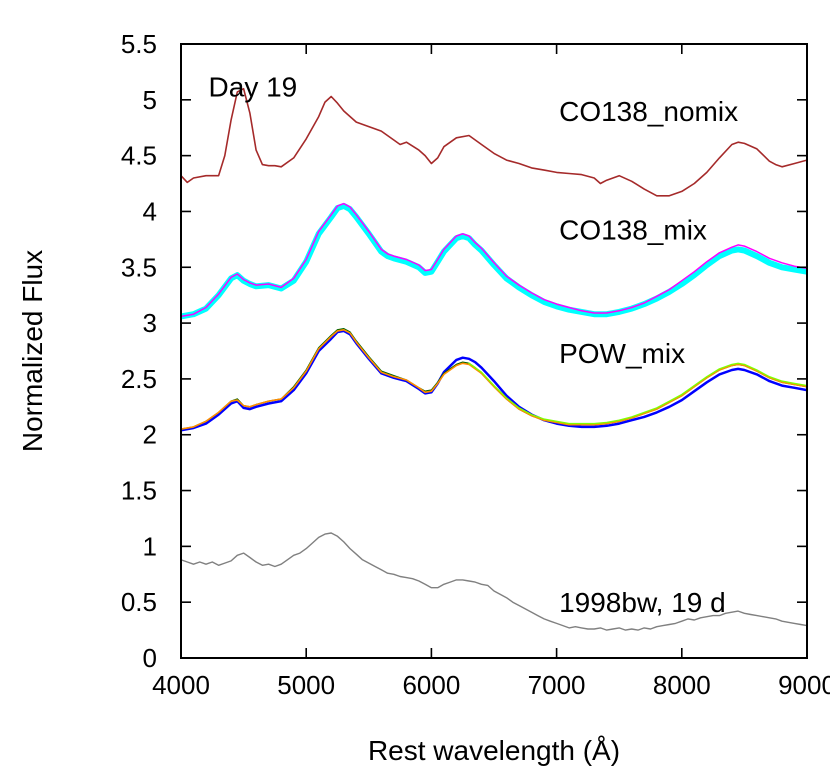  I want to click on annotation-3: CO138_mix, so click(633, 229).